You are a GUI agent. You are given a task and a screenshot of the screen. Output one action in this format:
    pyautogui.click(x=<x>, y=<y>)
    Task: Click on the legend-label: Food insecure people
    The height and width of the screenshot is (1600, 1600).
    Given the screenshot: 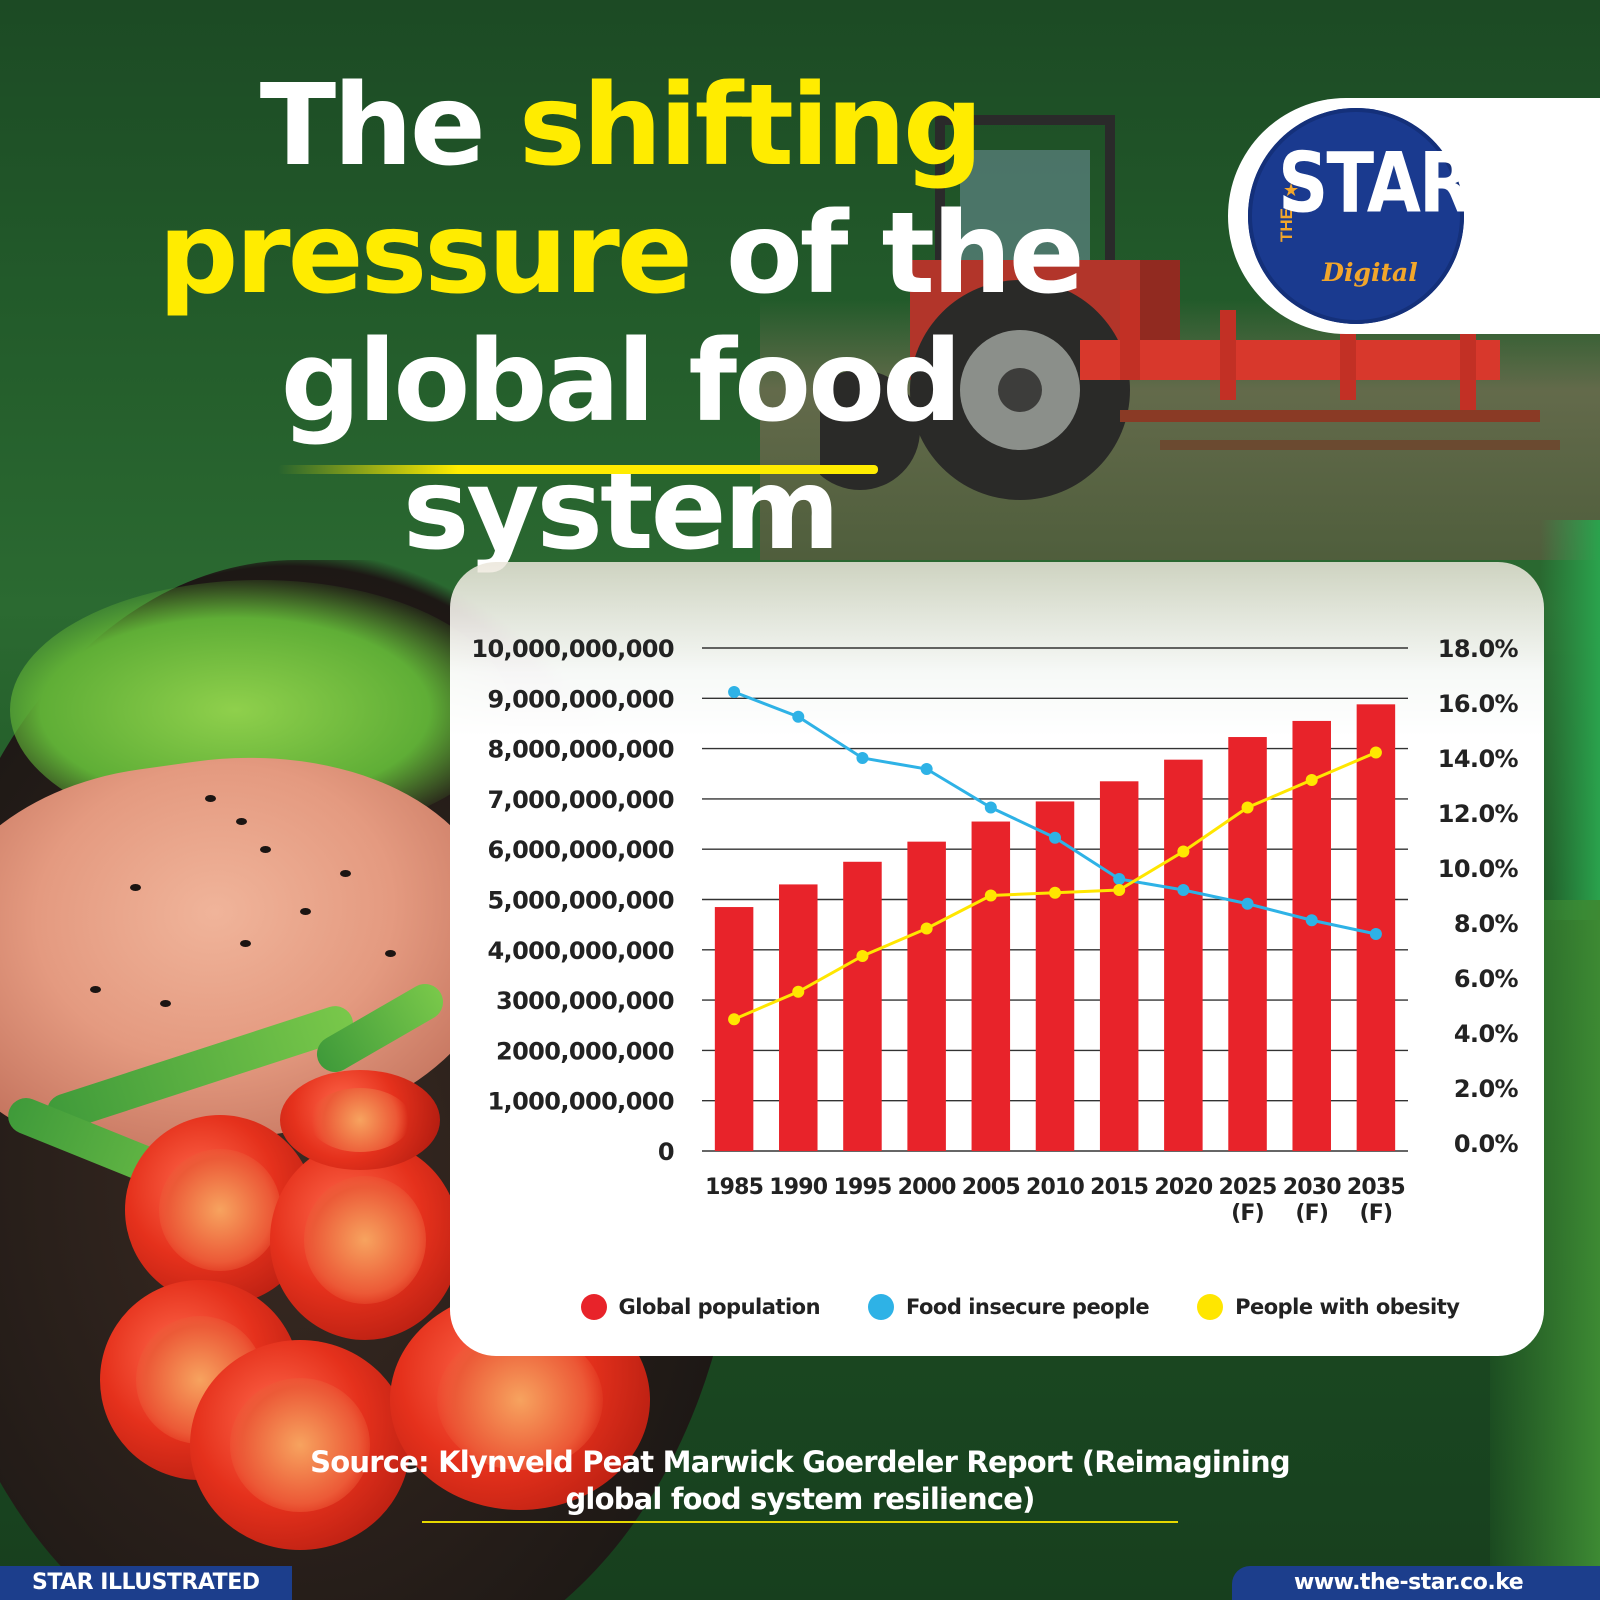 What is the action you would take?
    pyautogui.click(x=1028, y=1307)
    